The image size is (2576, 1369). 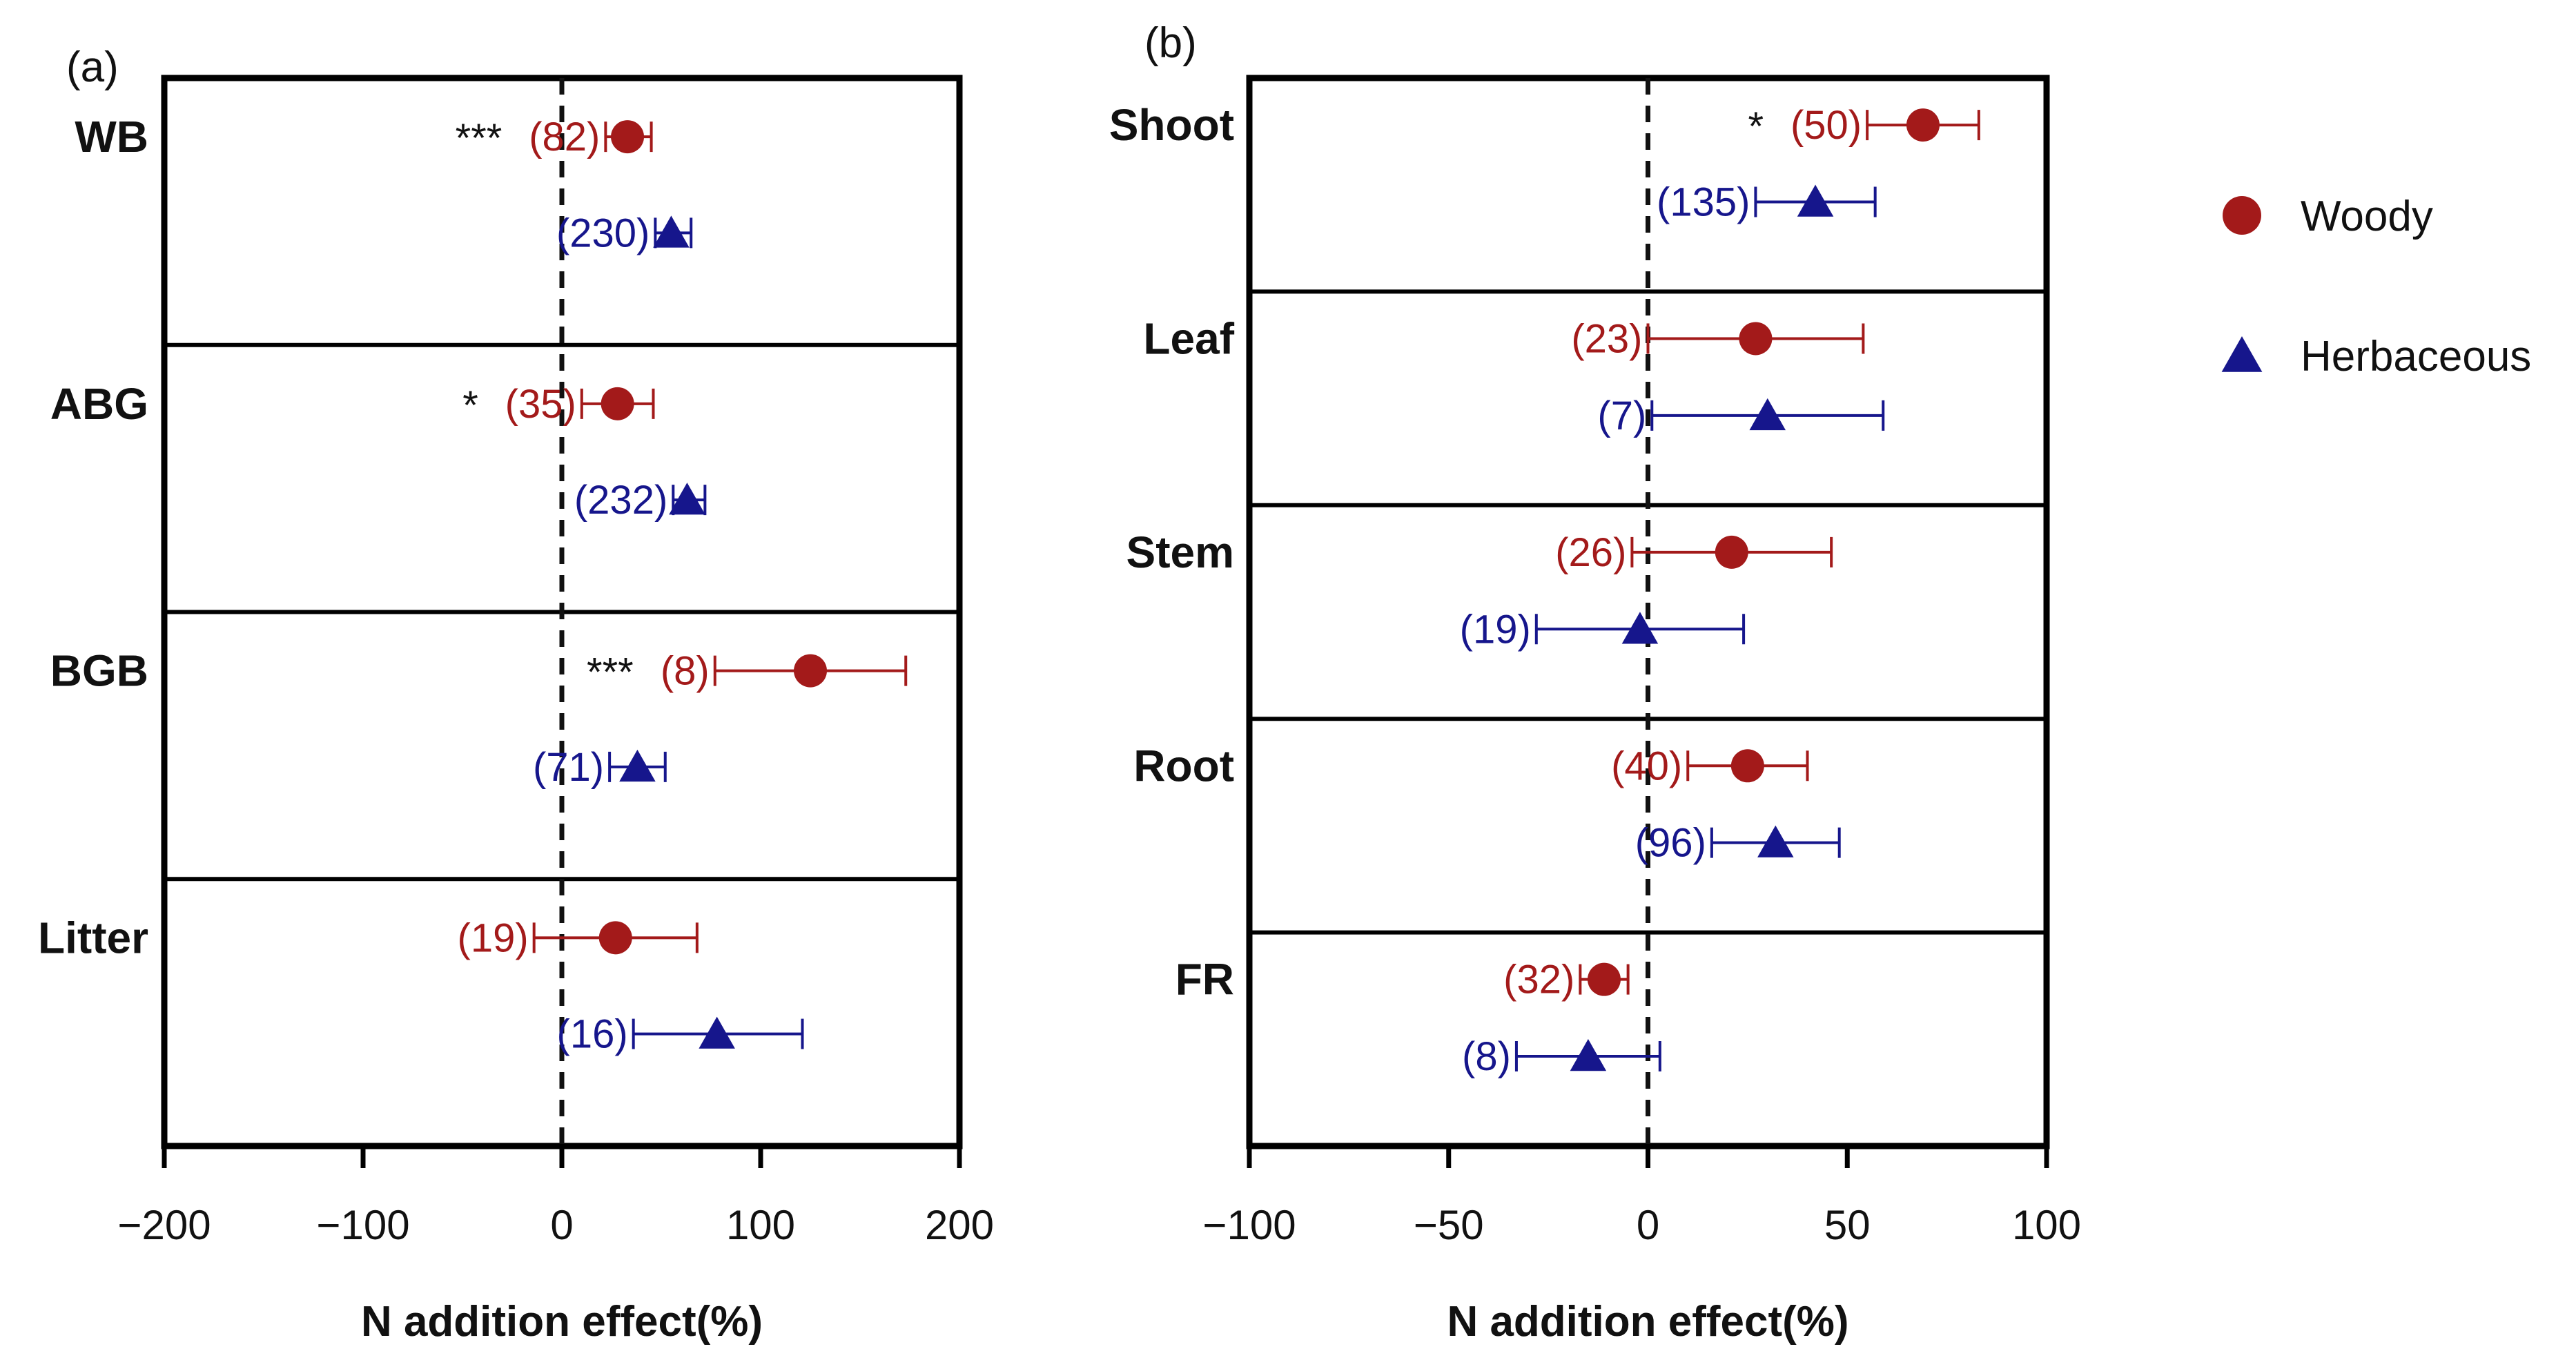 What do you see at coordinates (1621, 416) in the screenshot?
I see `herbaceous-sample-size-label: (7)` at bounding box center [1621, 416].